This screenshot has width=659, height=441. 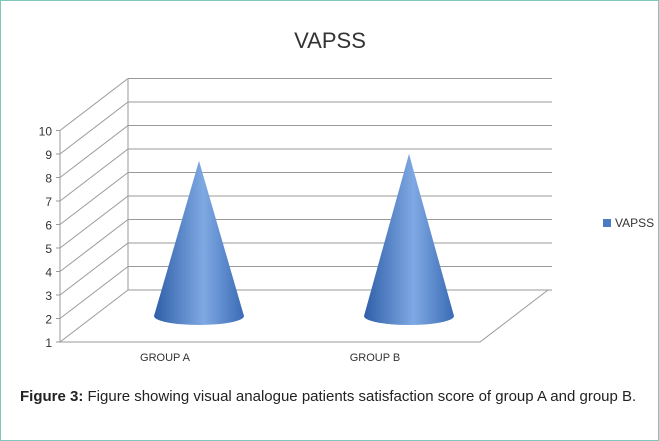 What do you see at coordinates (607, 223) in the screenshot?
I see `legend-swatch` at bounding box center [607, 223].